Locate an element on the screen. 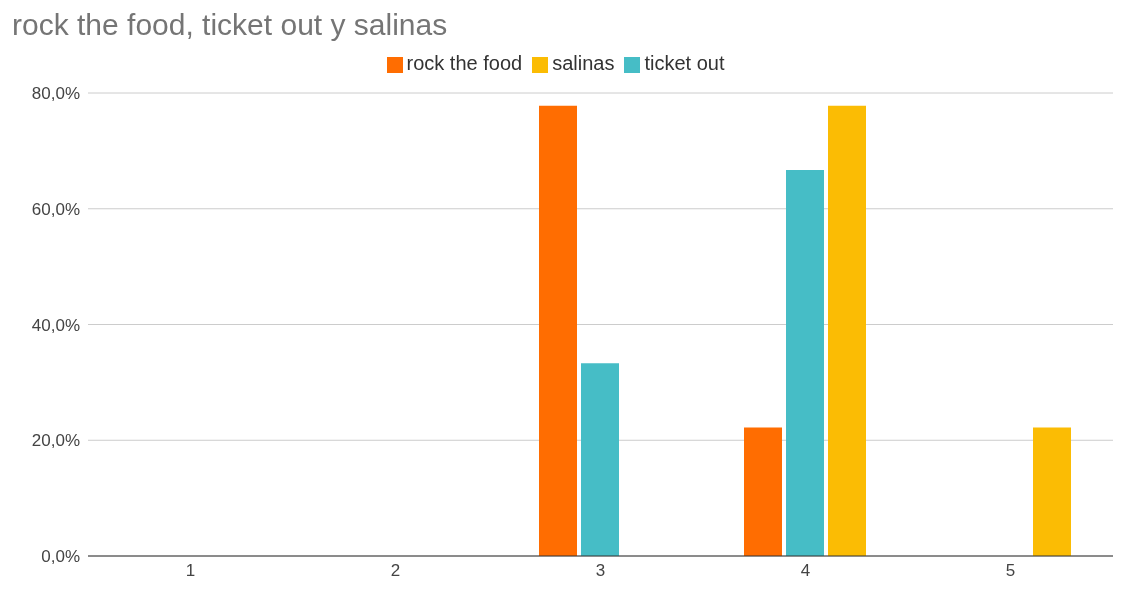 Image resolution: width=1135 pixels, height=607 pixels. x-tick-label: 3 is located at coordinates (600, 571).